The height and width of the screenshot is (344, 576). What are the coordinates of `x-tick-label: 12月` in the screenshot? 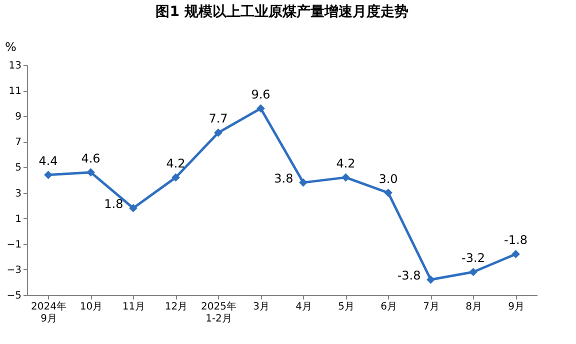 It's located at (176, 307).